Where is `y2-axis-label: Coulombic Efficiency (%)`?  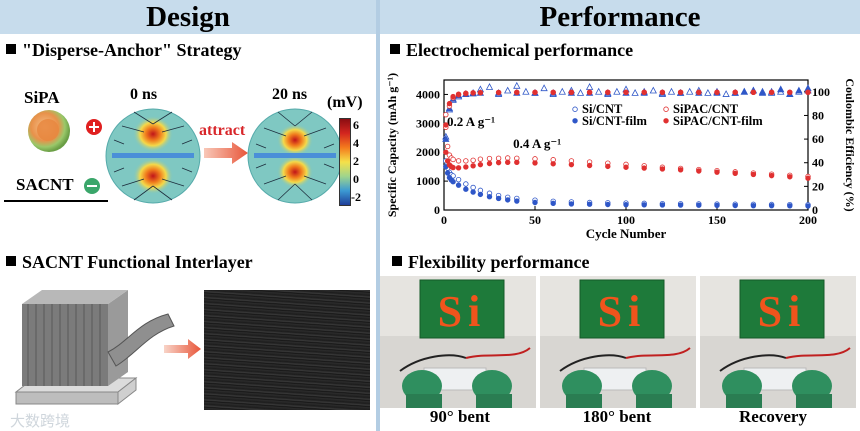
y2-axis-label: Coulombic Efficiency (%) is located at coordinates (850, 144).